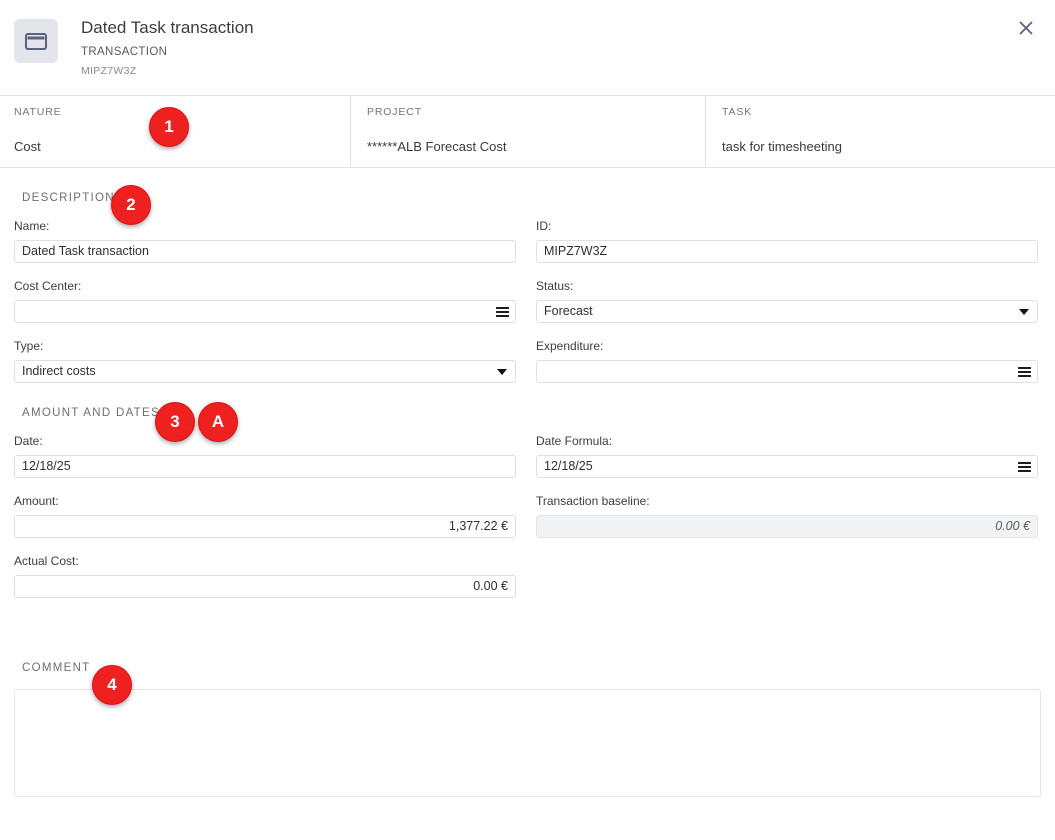 This screenshot has height=840, width=1055. What do you see at coordinates (167, 27) in the screenshot?
I see `page-title: Dated Task transaction` at bounding box center [167, 27].